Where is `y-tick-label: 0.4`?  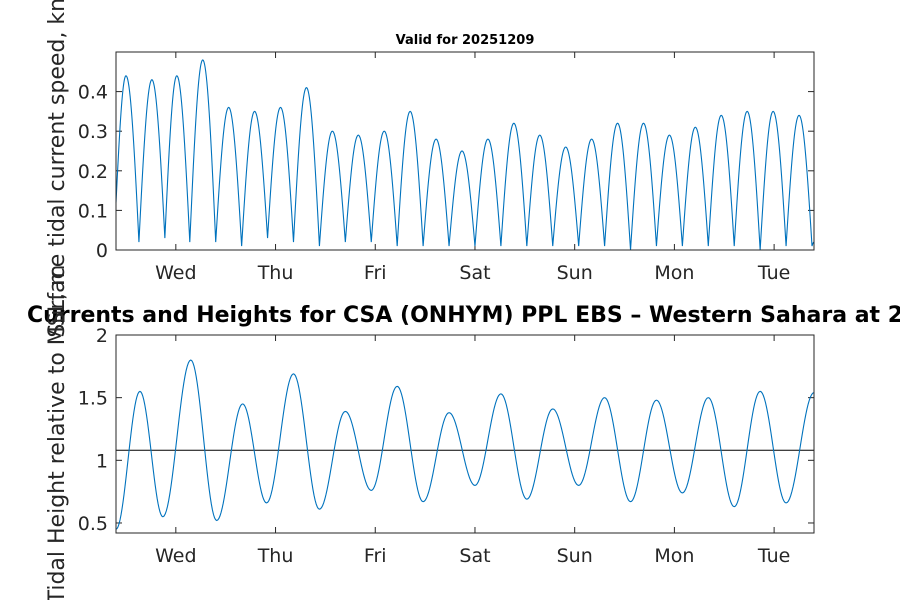
y-tick-label: 0.4 is located at coordinates (93, 93).